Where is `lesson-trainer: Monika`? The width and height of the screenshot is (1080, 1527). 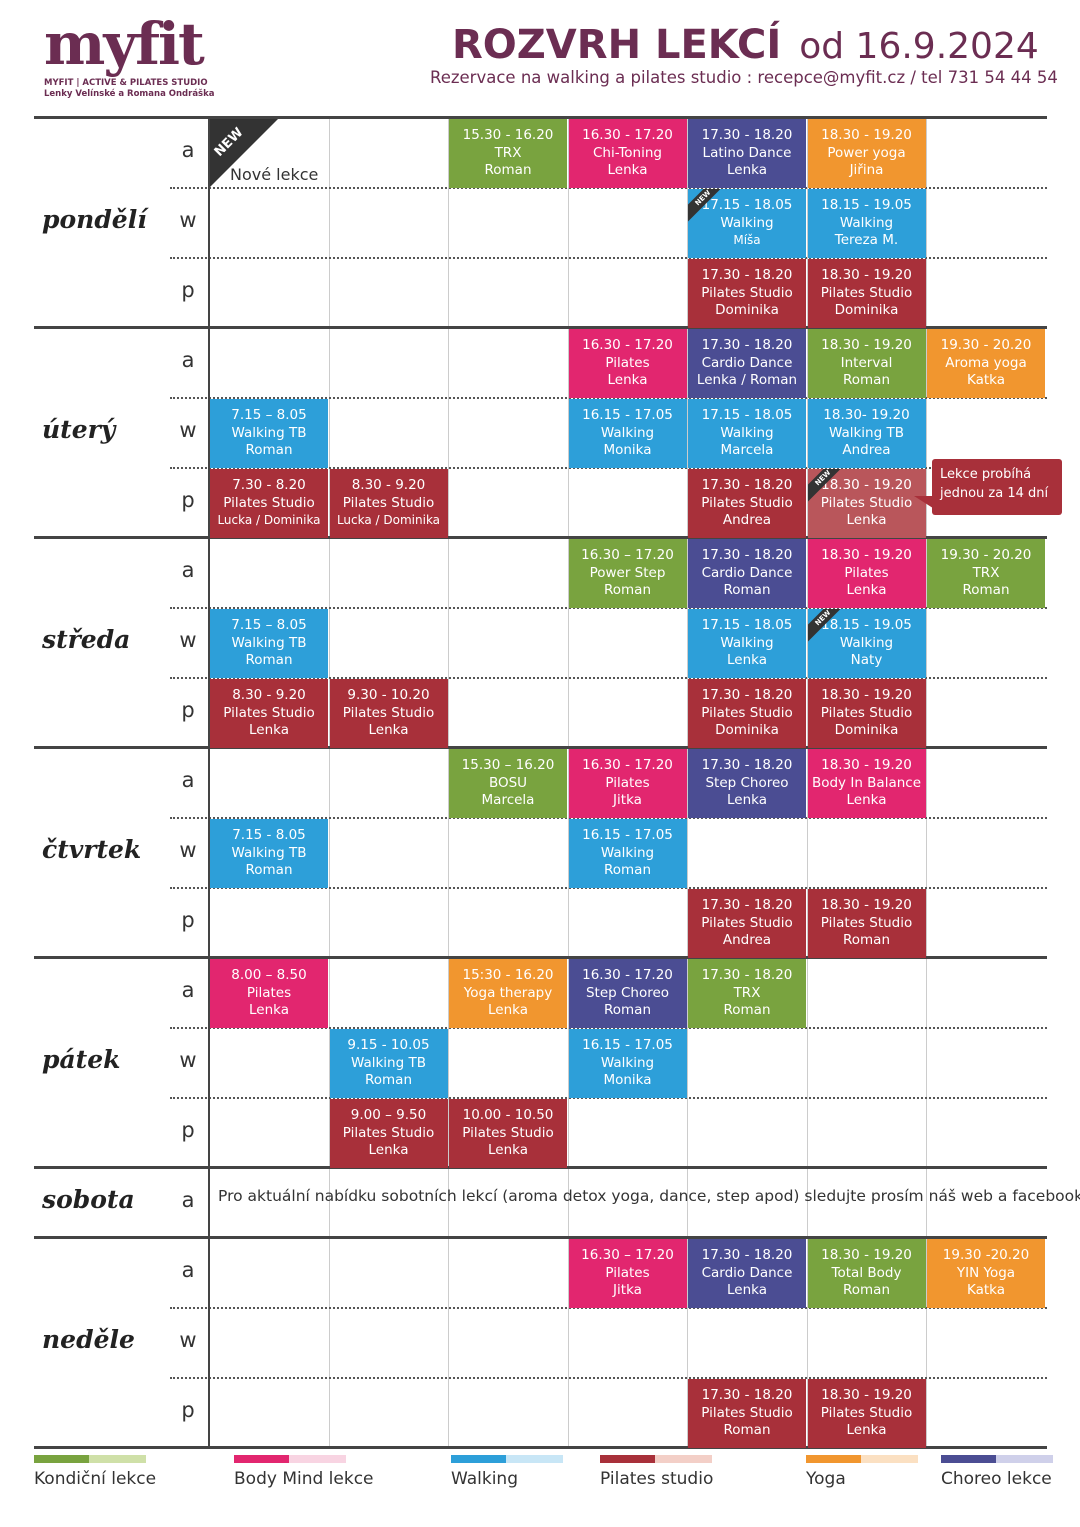 lesson-trainer: Monika is located at coordinates (627, 1080).